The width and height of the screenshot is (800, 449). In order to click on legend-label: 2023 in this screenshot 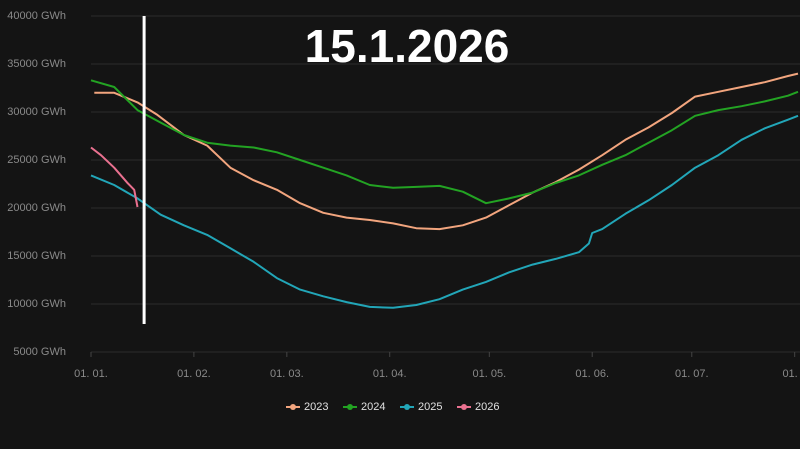, I will do `click(316, 407)`.